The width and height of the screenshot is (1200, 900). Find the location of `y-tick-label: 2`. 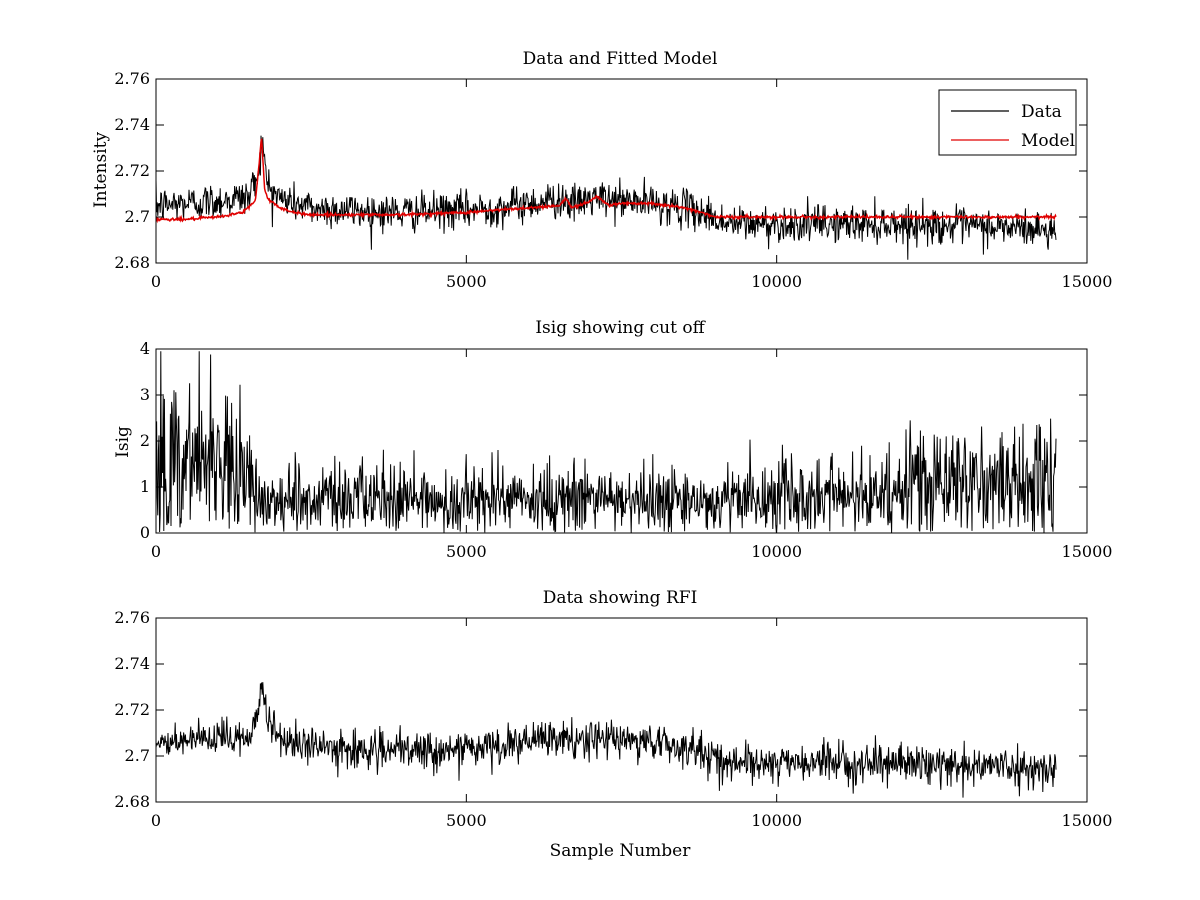

y-tick-label: 2 is located at coordinates (145, 440).